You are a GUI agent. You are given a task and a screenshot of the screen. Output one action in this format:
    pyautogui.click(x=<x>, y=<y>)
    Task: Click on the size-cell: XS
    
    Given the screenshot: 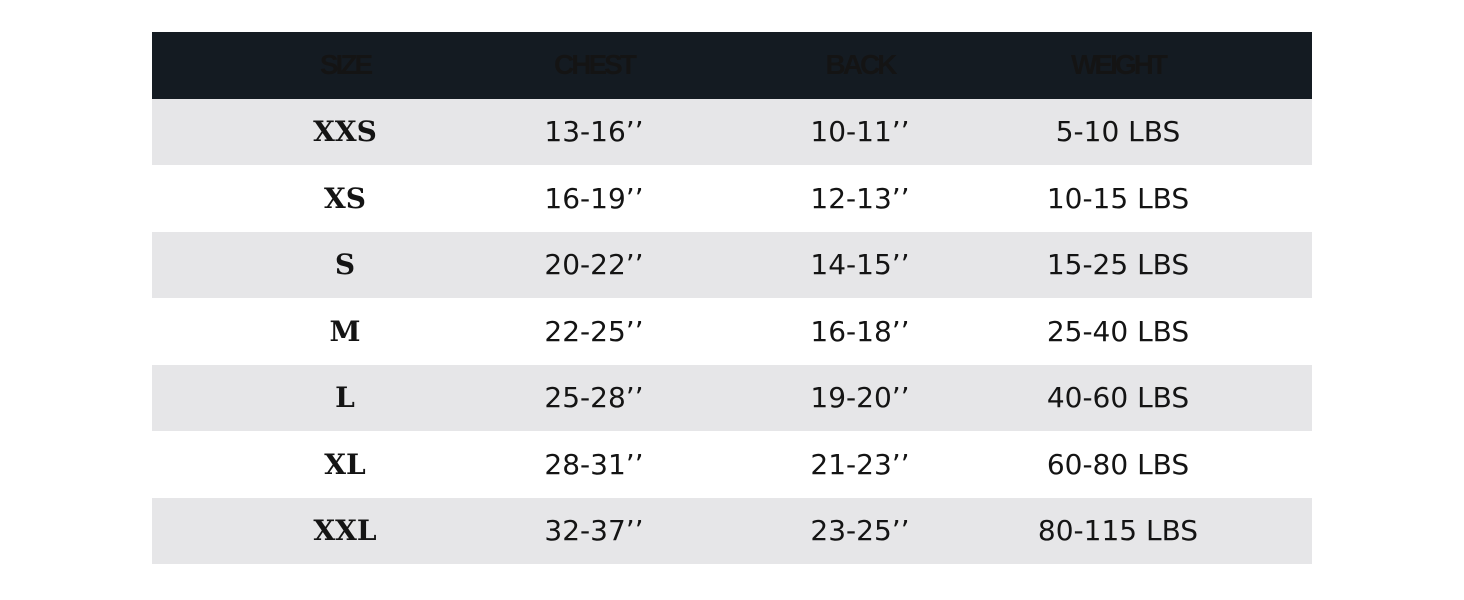 What is the action you would take?
    pyautogui.click(x=345, y=198)
    